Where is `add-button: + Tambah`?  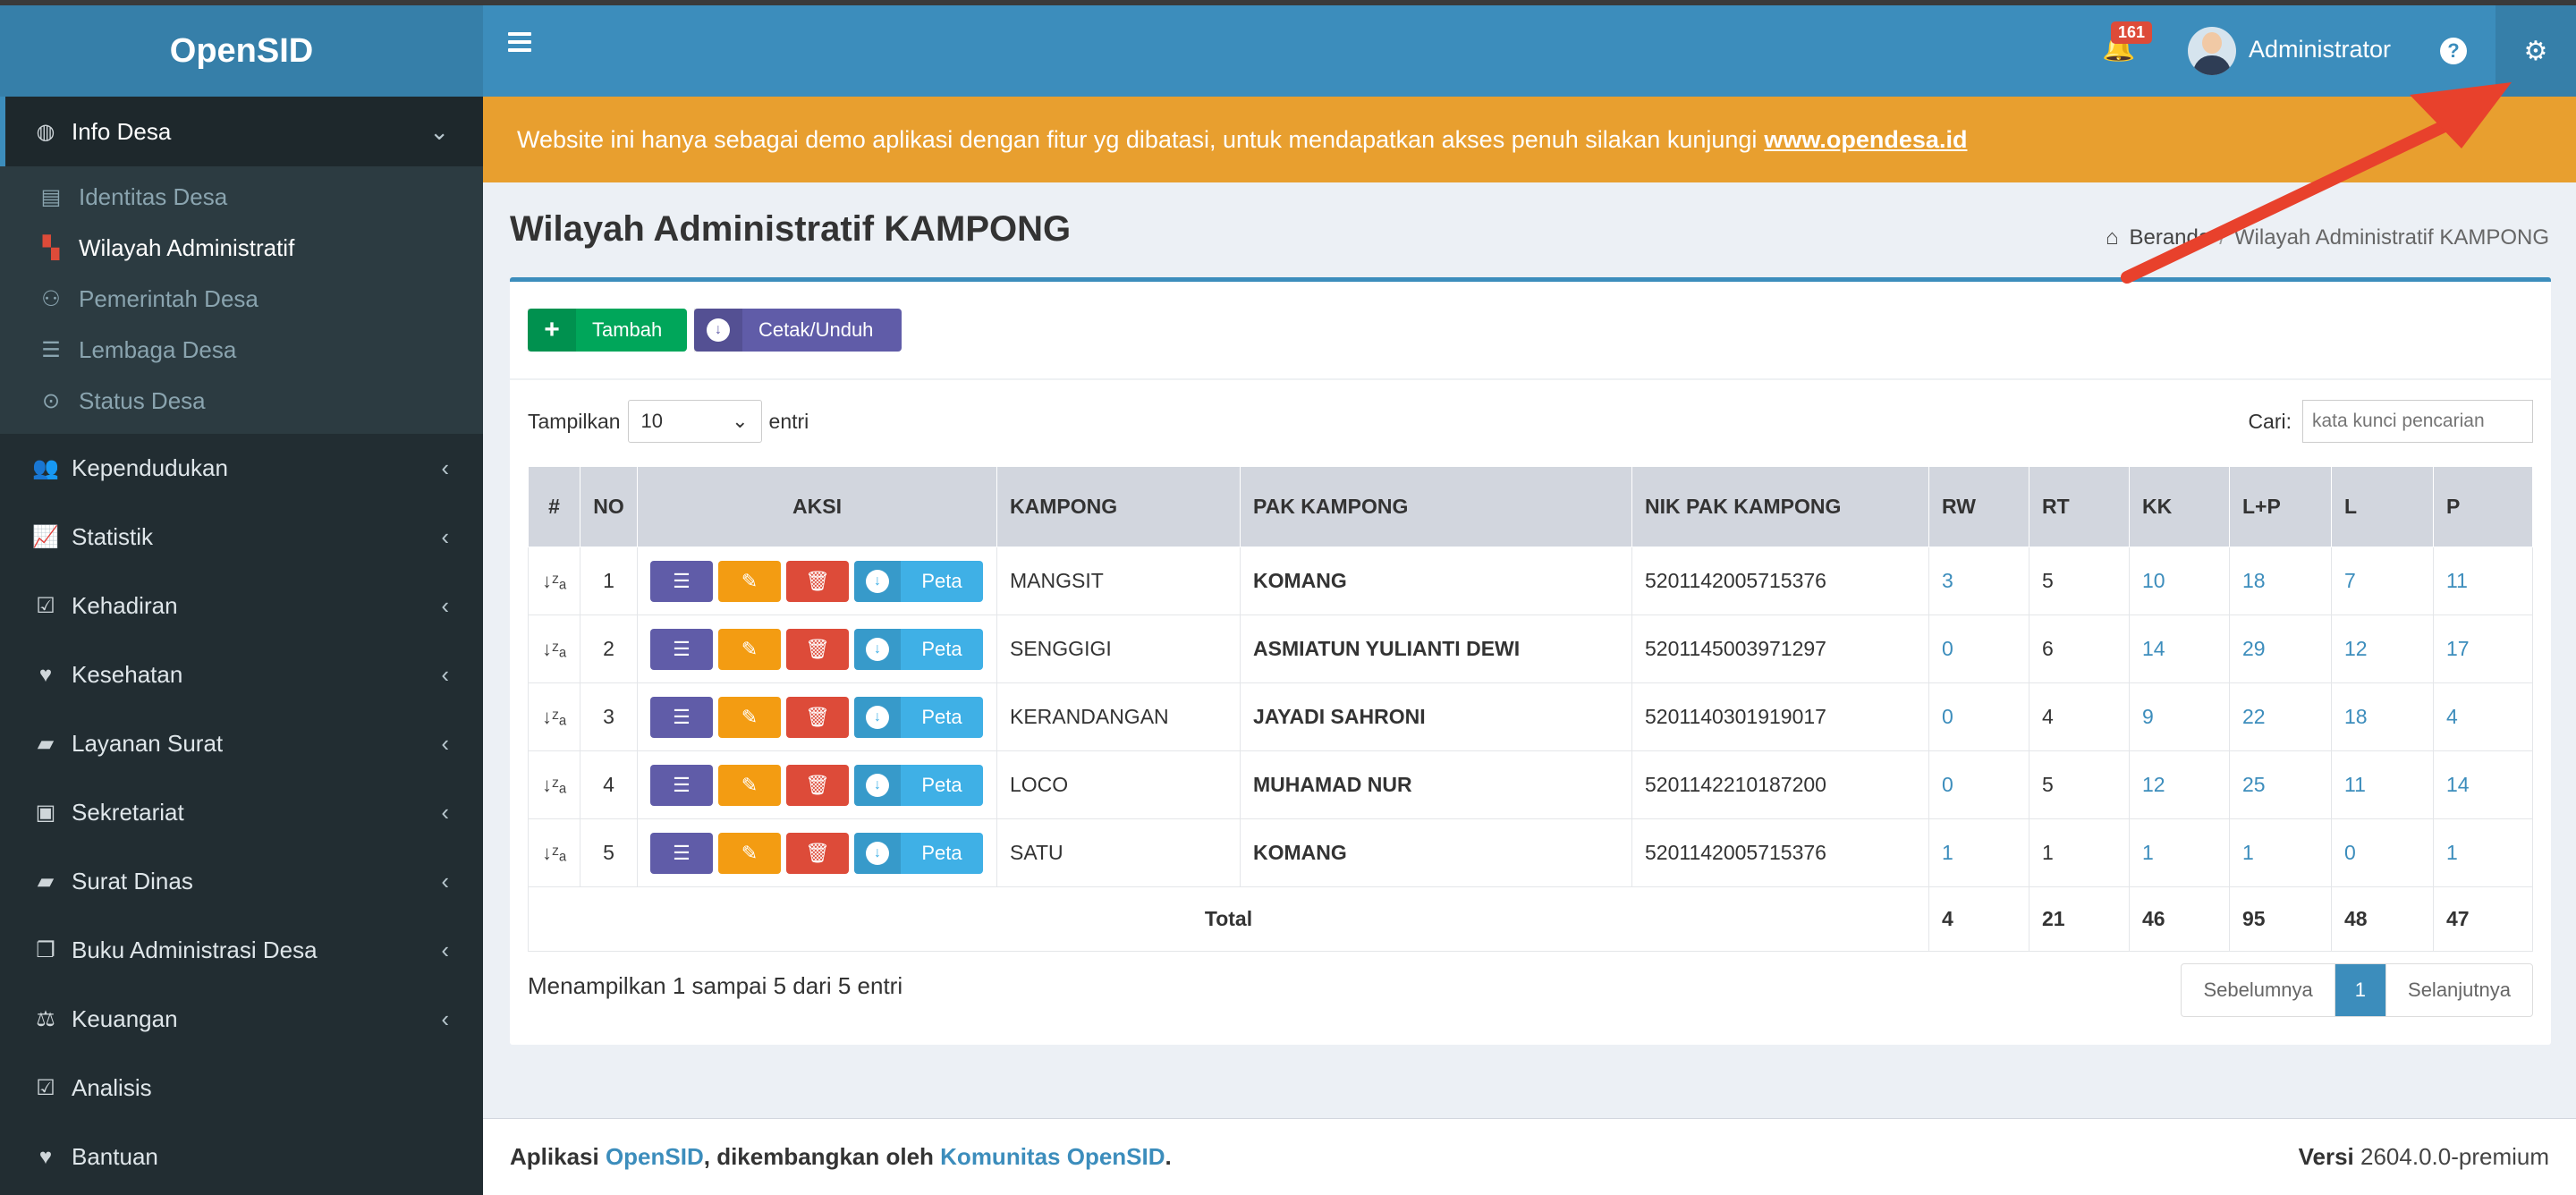
add-button: + Tambah is located at coordinates (607, 330).